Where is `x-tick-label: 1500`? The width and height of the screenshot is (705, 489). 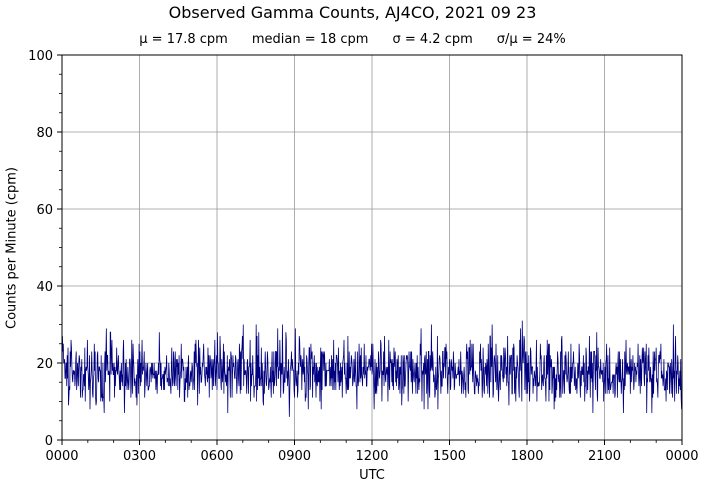
x-tick-label: 1500 is located at coordinates (449, 456).